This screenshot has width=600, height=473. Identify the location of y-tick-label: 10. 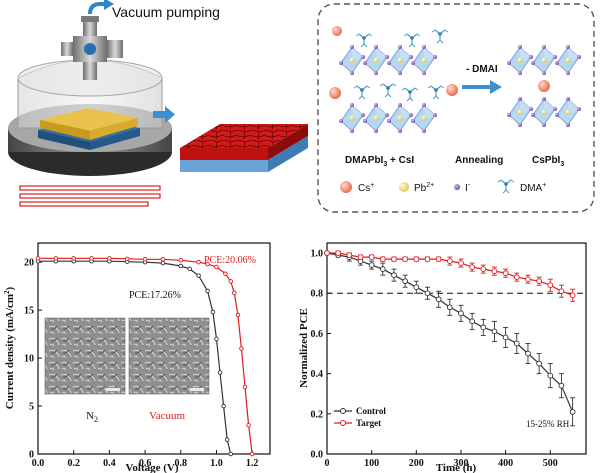
(29, 359).